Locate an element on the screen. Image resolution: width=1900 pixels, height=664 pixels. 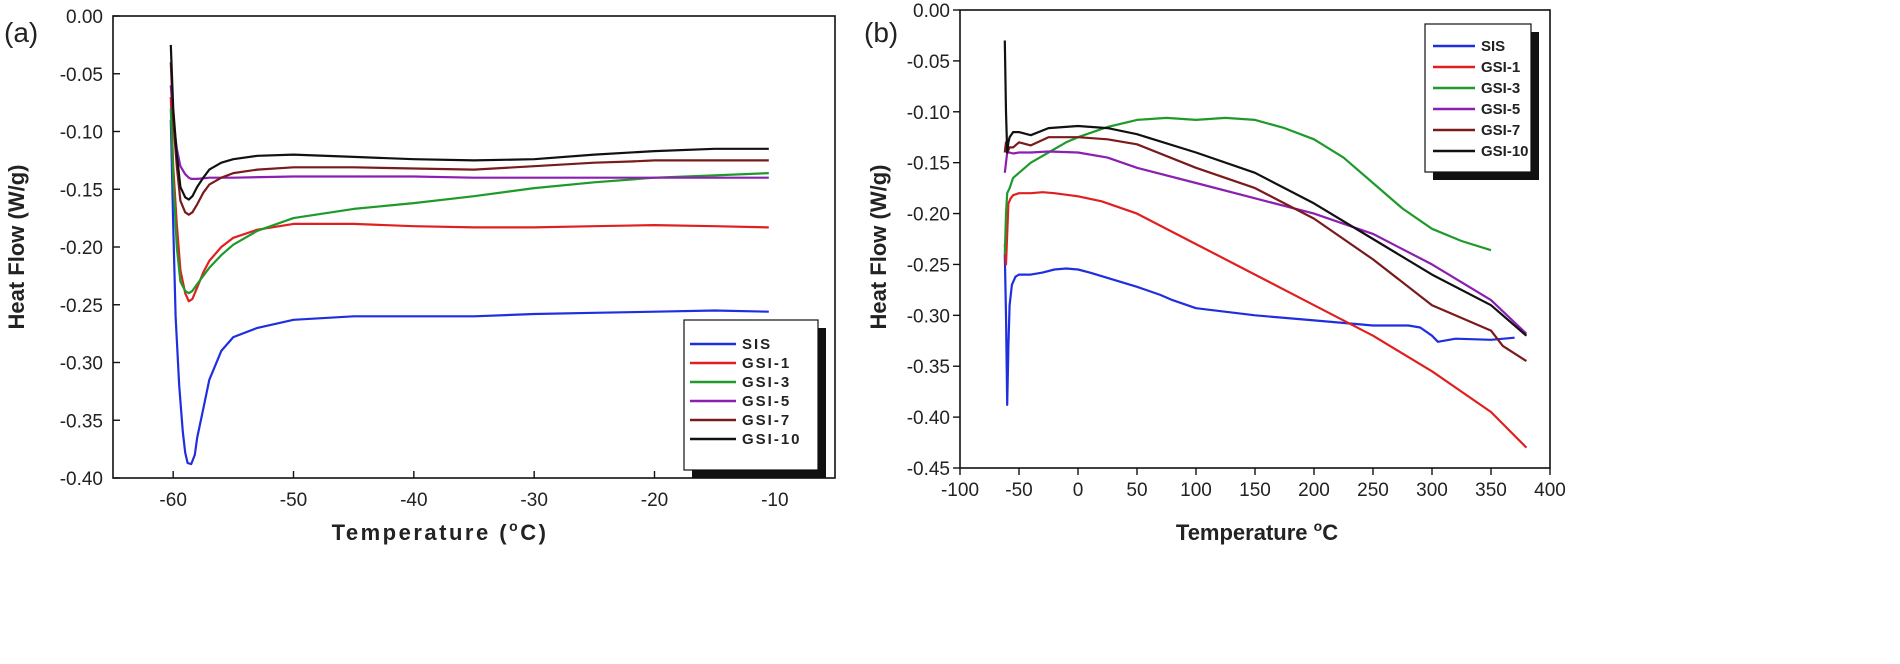
x-tick-label: 350 is located at coordinates (1491, 490).